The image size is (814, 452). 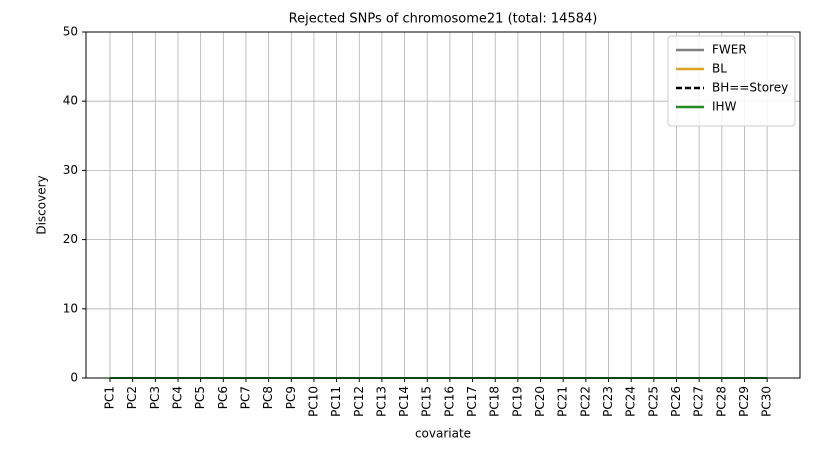 I want to click on x-tick-label: PC11, so click(x=336, y=401).